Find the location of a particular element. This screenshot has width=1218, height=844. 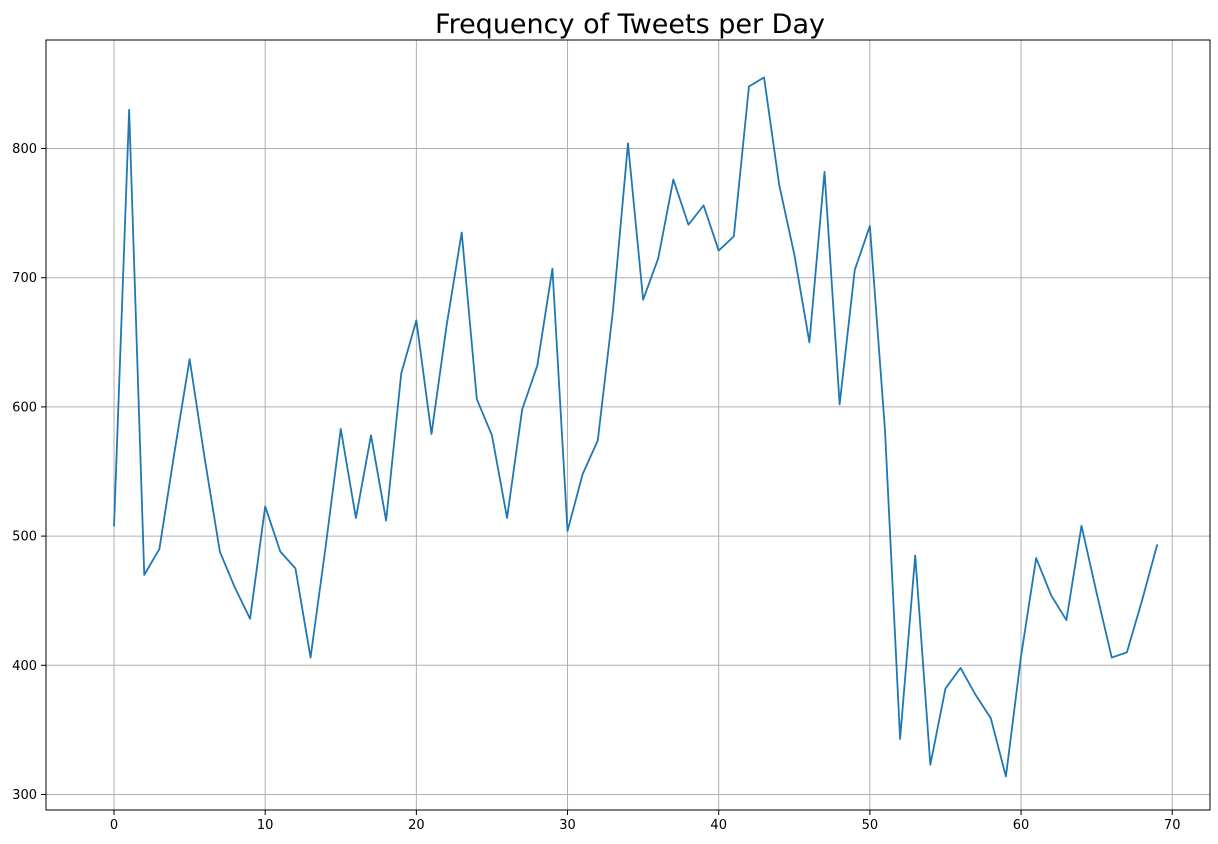

y-tick-label: 400 is located at coordinates (24, 666).